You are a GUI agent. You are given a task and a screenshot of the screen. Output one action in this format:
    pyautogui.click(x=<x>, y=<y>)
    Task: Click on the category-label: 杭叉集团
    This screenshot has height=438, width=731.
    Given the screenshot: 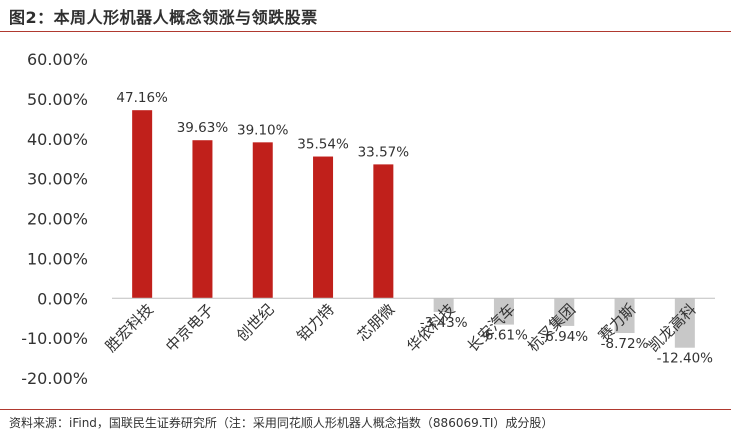 What is the action you would take?
    pyautogui.click(x=551, y=327)
    